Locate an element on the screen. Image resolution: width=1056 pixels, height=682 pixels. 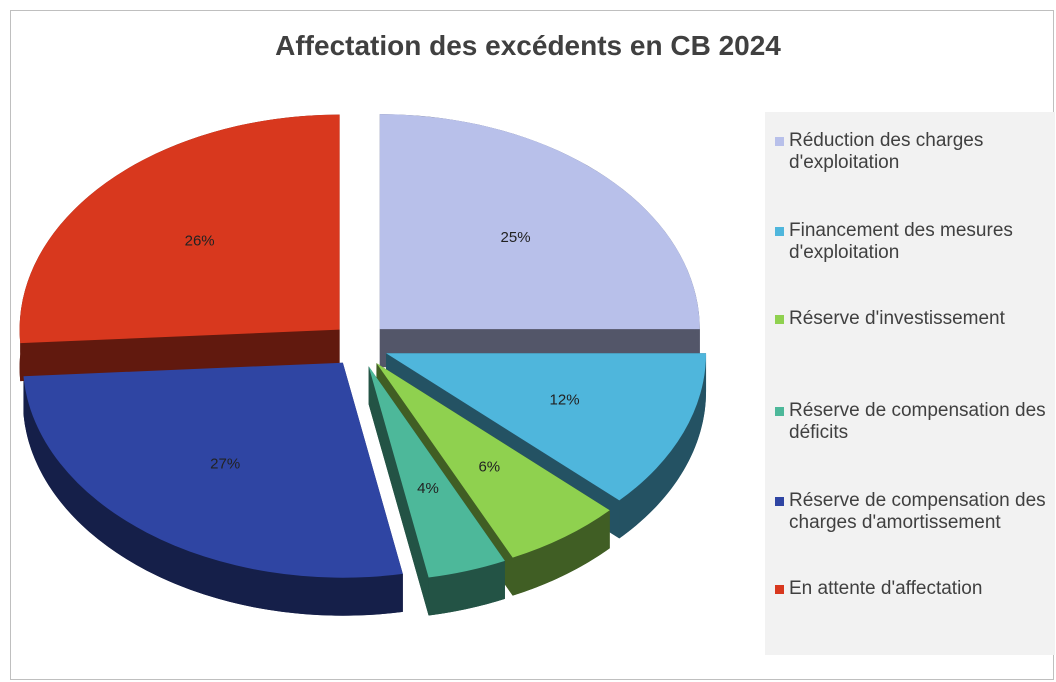
legend-item: En attente d'affectation is located at coordinates (915, 589).